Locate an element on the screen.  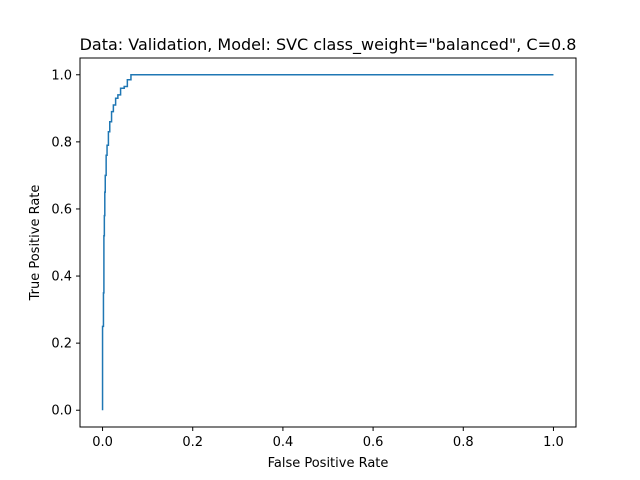
x-tick-label: 0.8 is located at coordinates (463, 442).